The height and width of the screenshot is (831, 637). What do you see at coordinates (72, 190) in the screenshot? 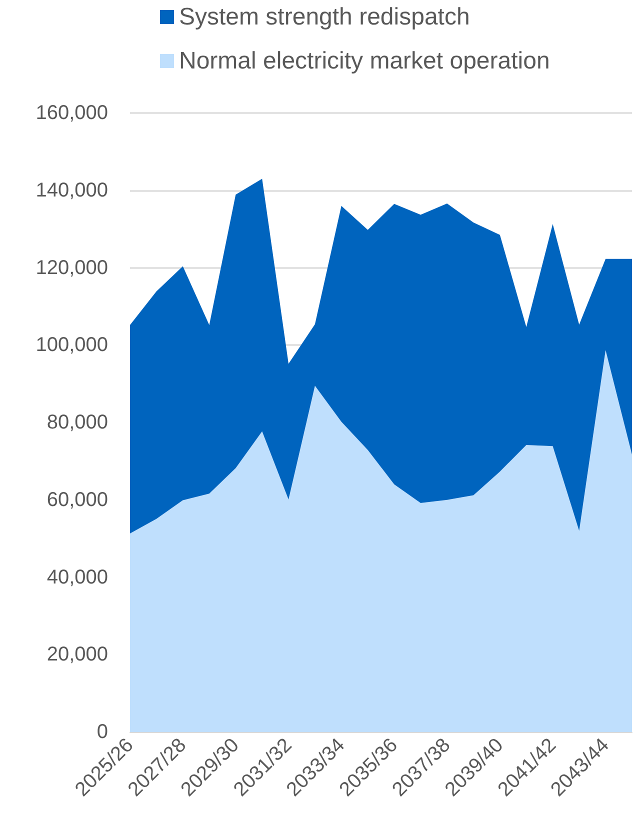
I see `y-tick-label: 140,000` at bounding box center [72, 190].